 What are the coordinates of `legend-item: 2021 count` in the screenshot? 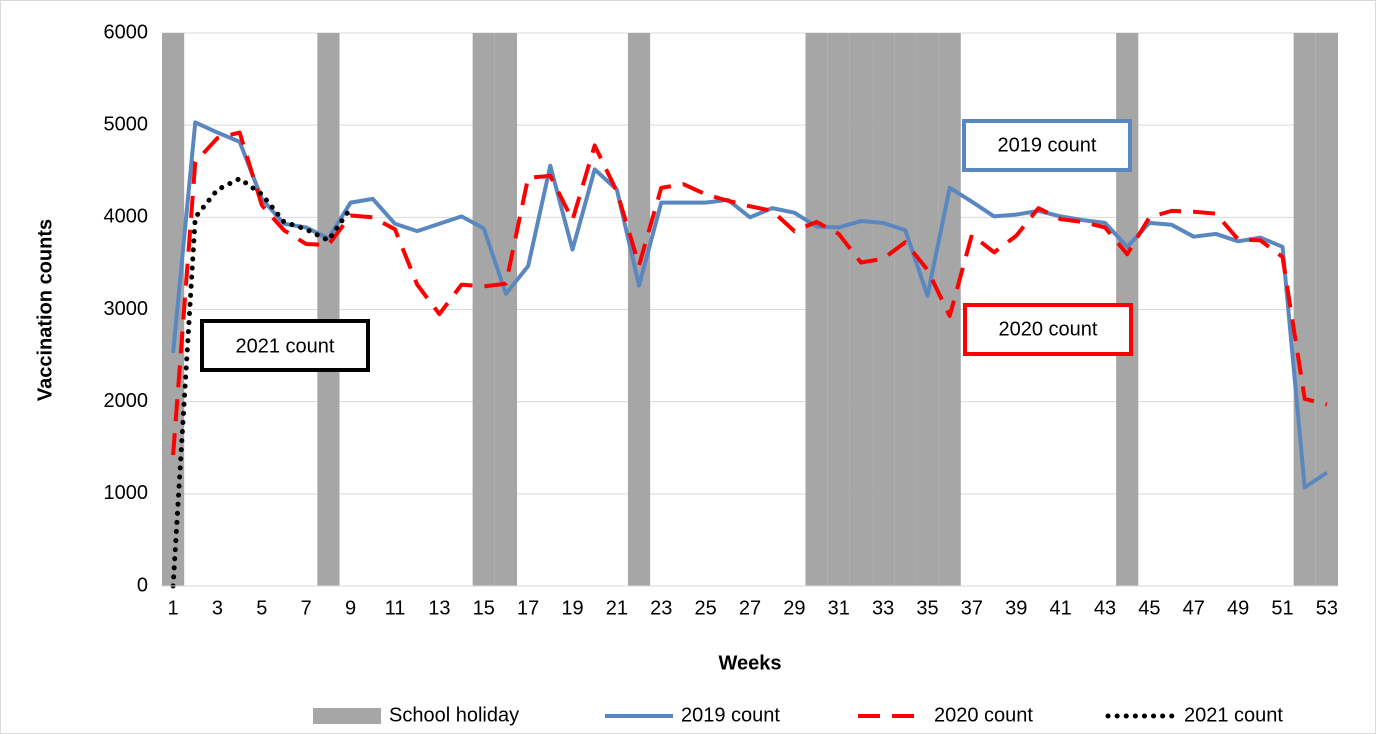 It's located at (1194, 715).